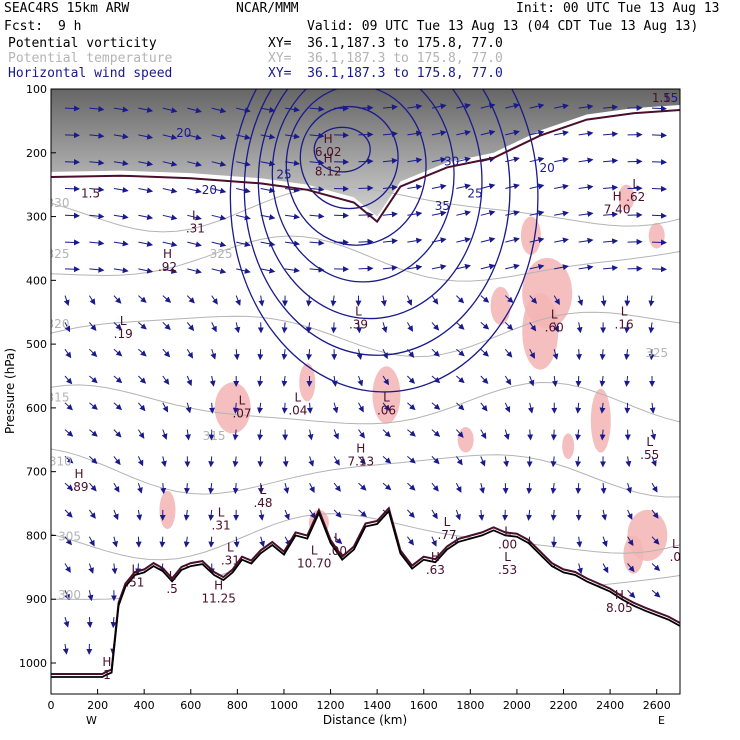 The width and height of the screenshot is (740, 740). What do you see at coordinates (123, 334) in the screenshot?
I see `extremum-value: .19` at bounding box center [123, 334].